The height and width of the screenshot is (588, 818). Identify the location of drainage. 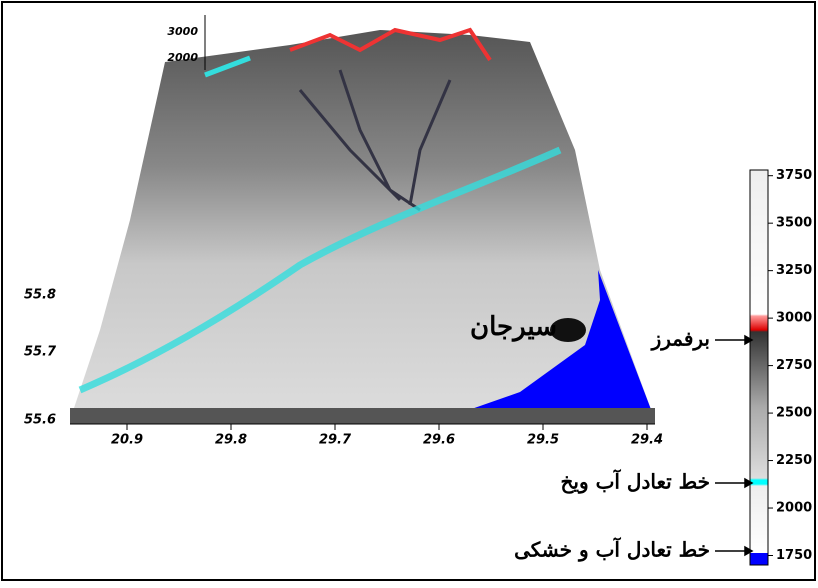
(375, 140).